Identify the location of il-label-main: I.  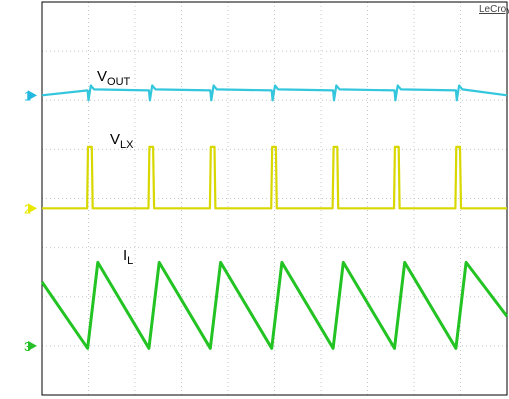
(125, 255).